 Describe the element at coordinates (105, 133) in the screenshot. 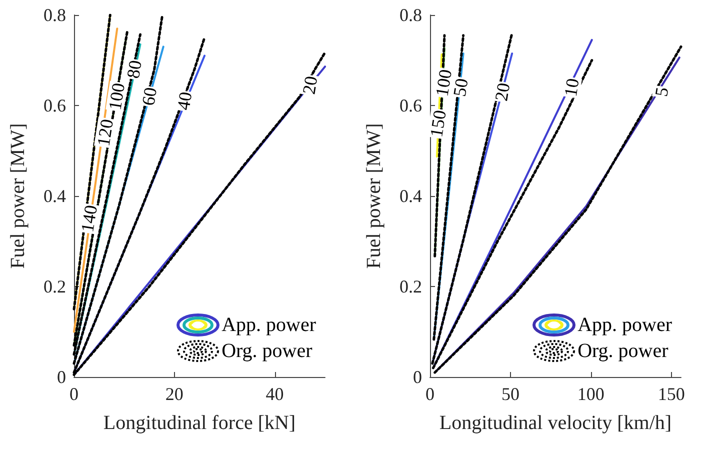

I see `annotation: 120` at that location.